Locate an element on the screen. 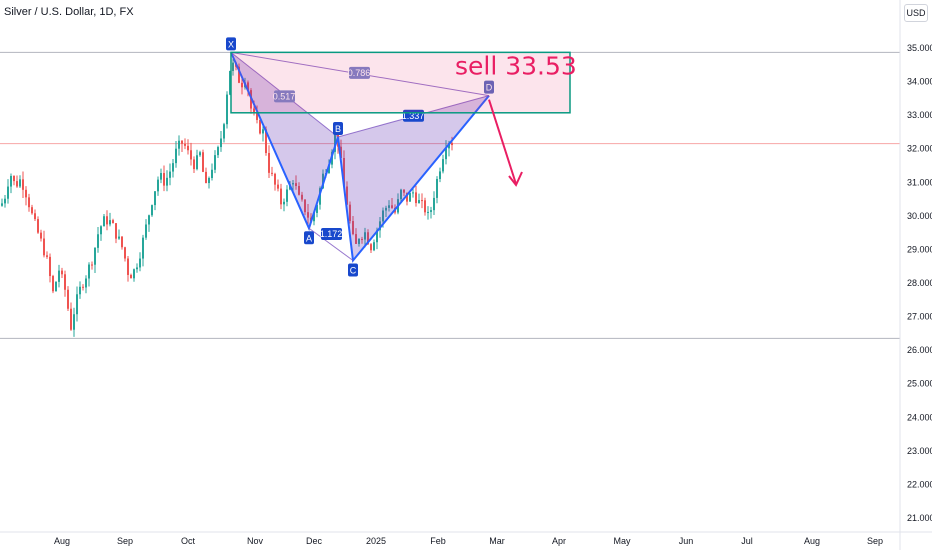 The image size is (932, 550). ratio-label: 0.786 is located at coordinates (359, 73).